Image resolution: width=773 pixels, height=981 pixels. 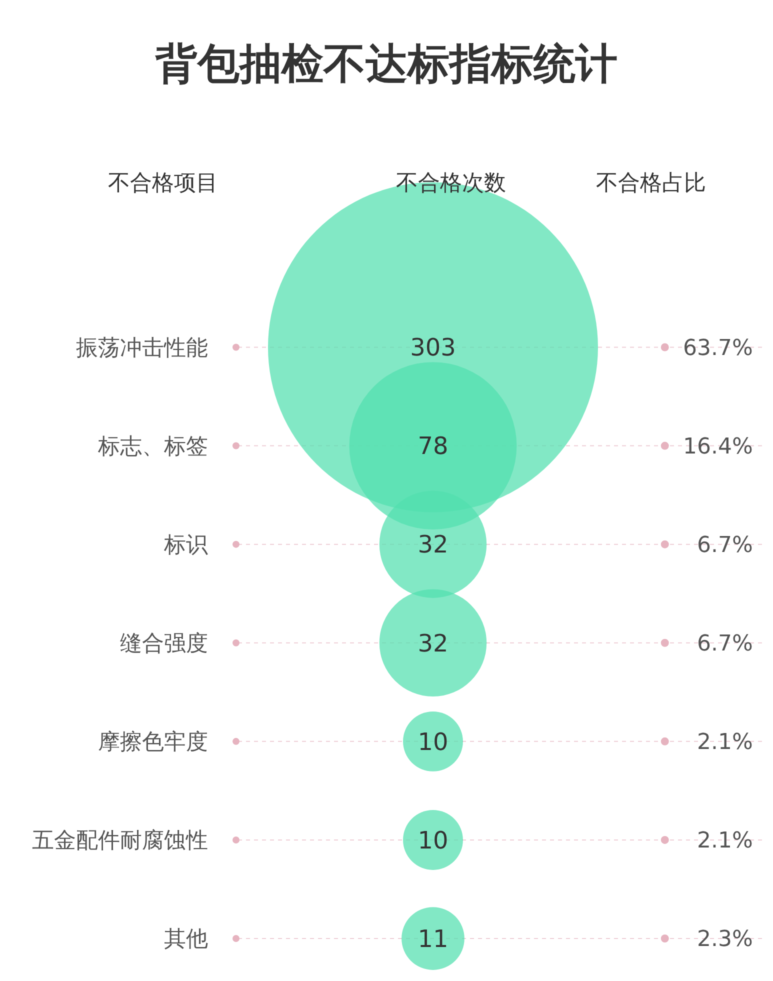 I want to click on data-label: 16.4%, so click(x=717, y=447).